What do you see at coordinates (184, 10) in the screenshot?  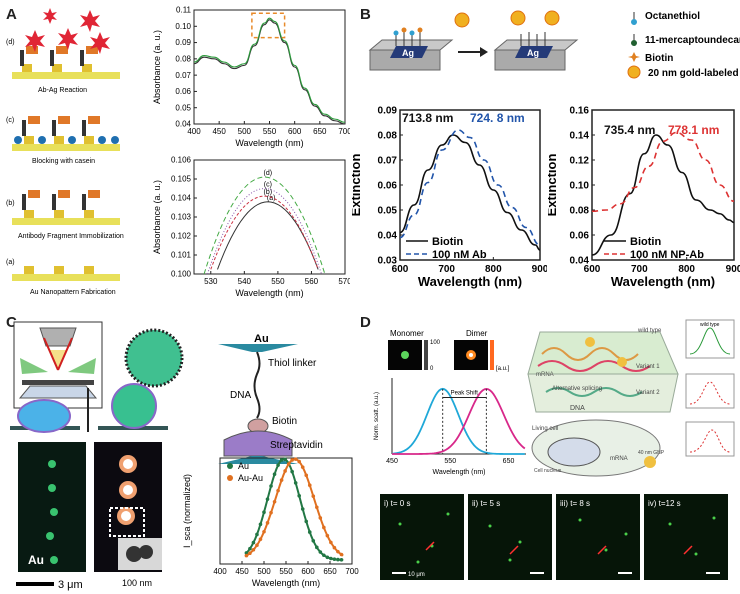 I see `y-tick-label: 0.11` at bounding box center [184, 10].